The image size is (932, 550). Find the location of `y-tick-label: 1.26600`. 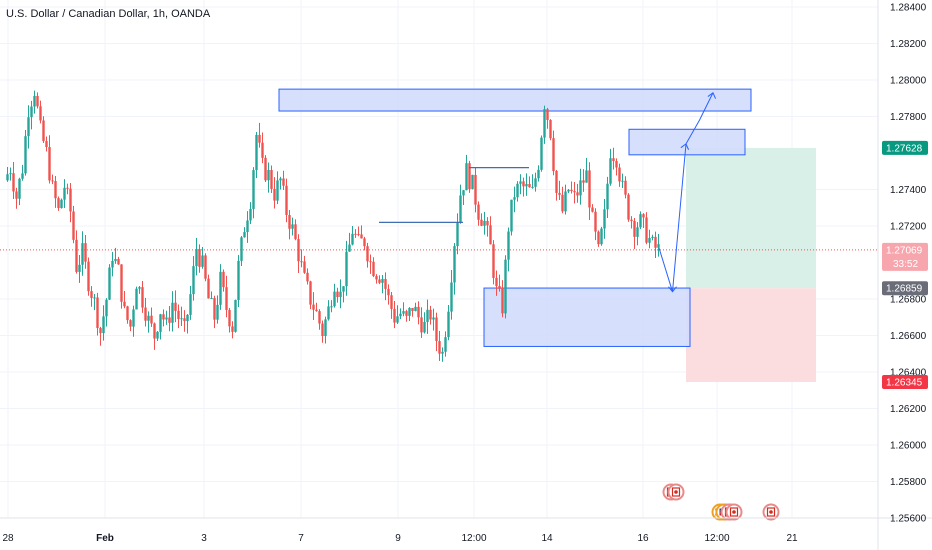

y-tick-label: 1.26600 is located at coordinates (908, 336).